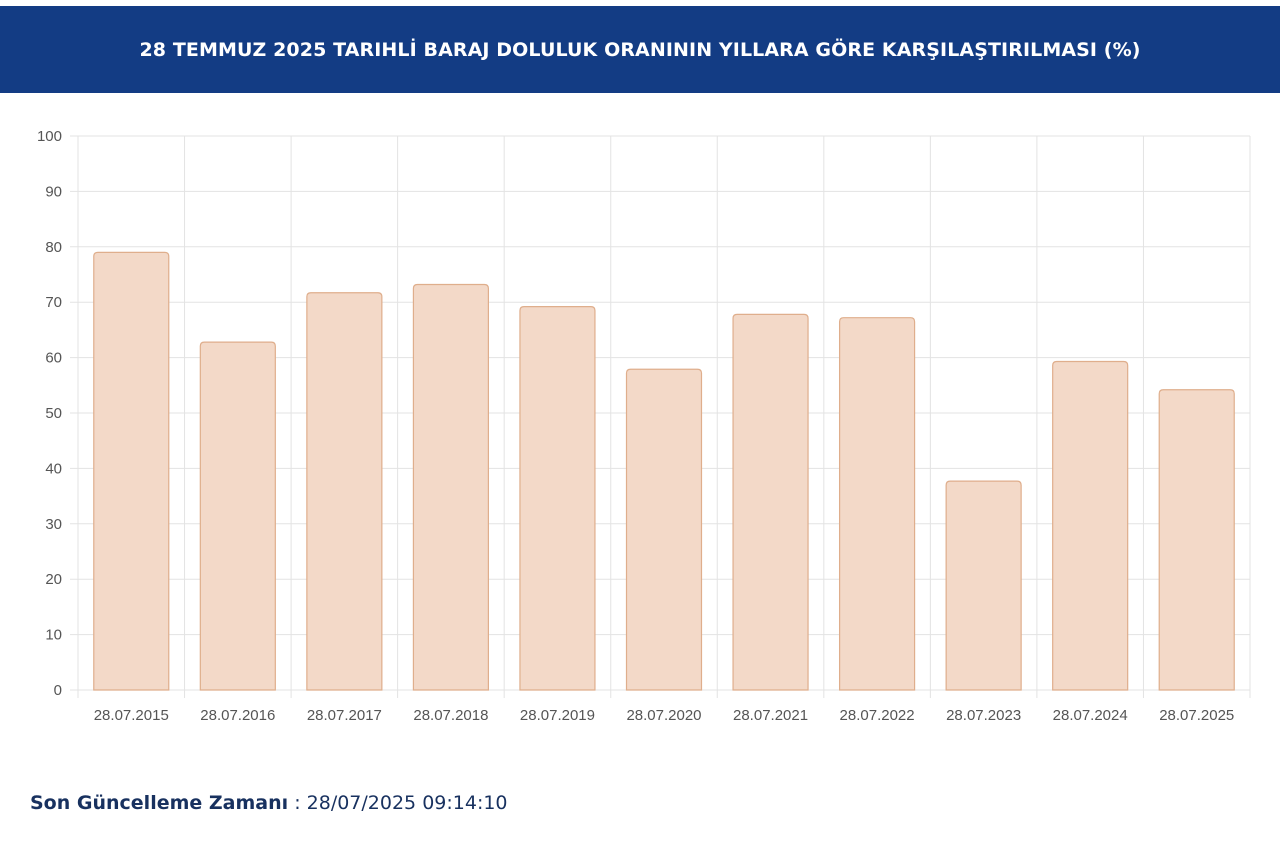  What do you see at coordinates (53, 191) in the screenshot?
I see `y-tick-label: 90` at bounding box center [53, 191].